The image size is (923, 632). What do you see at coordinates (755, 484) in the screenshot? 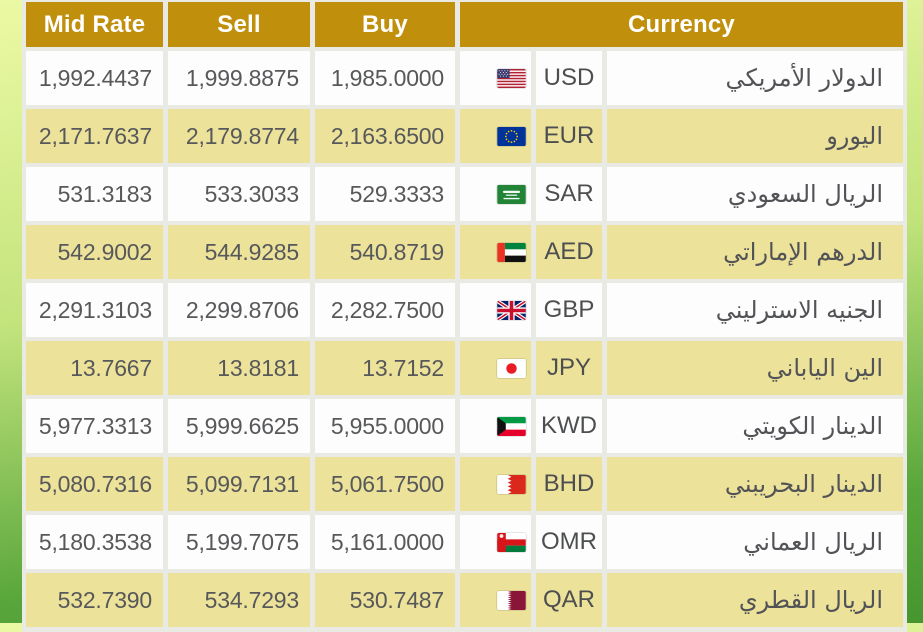
I see `currency-name-arabic: الدينار البحريبني` at bounding box center [755, 484].